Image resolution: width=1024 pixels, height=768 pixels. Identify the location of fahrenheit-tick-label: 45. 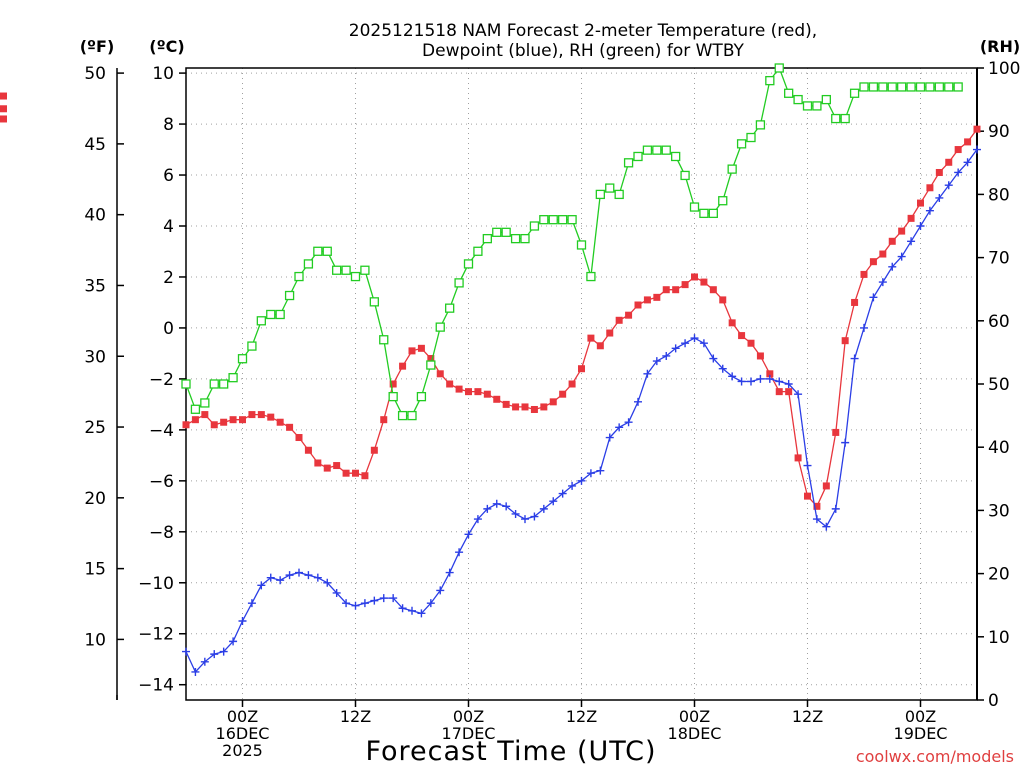
(95, 145).